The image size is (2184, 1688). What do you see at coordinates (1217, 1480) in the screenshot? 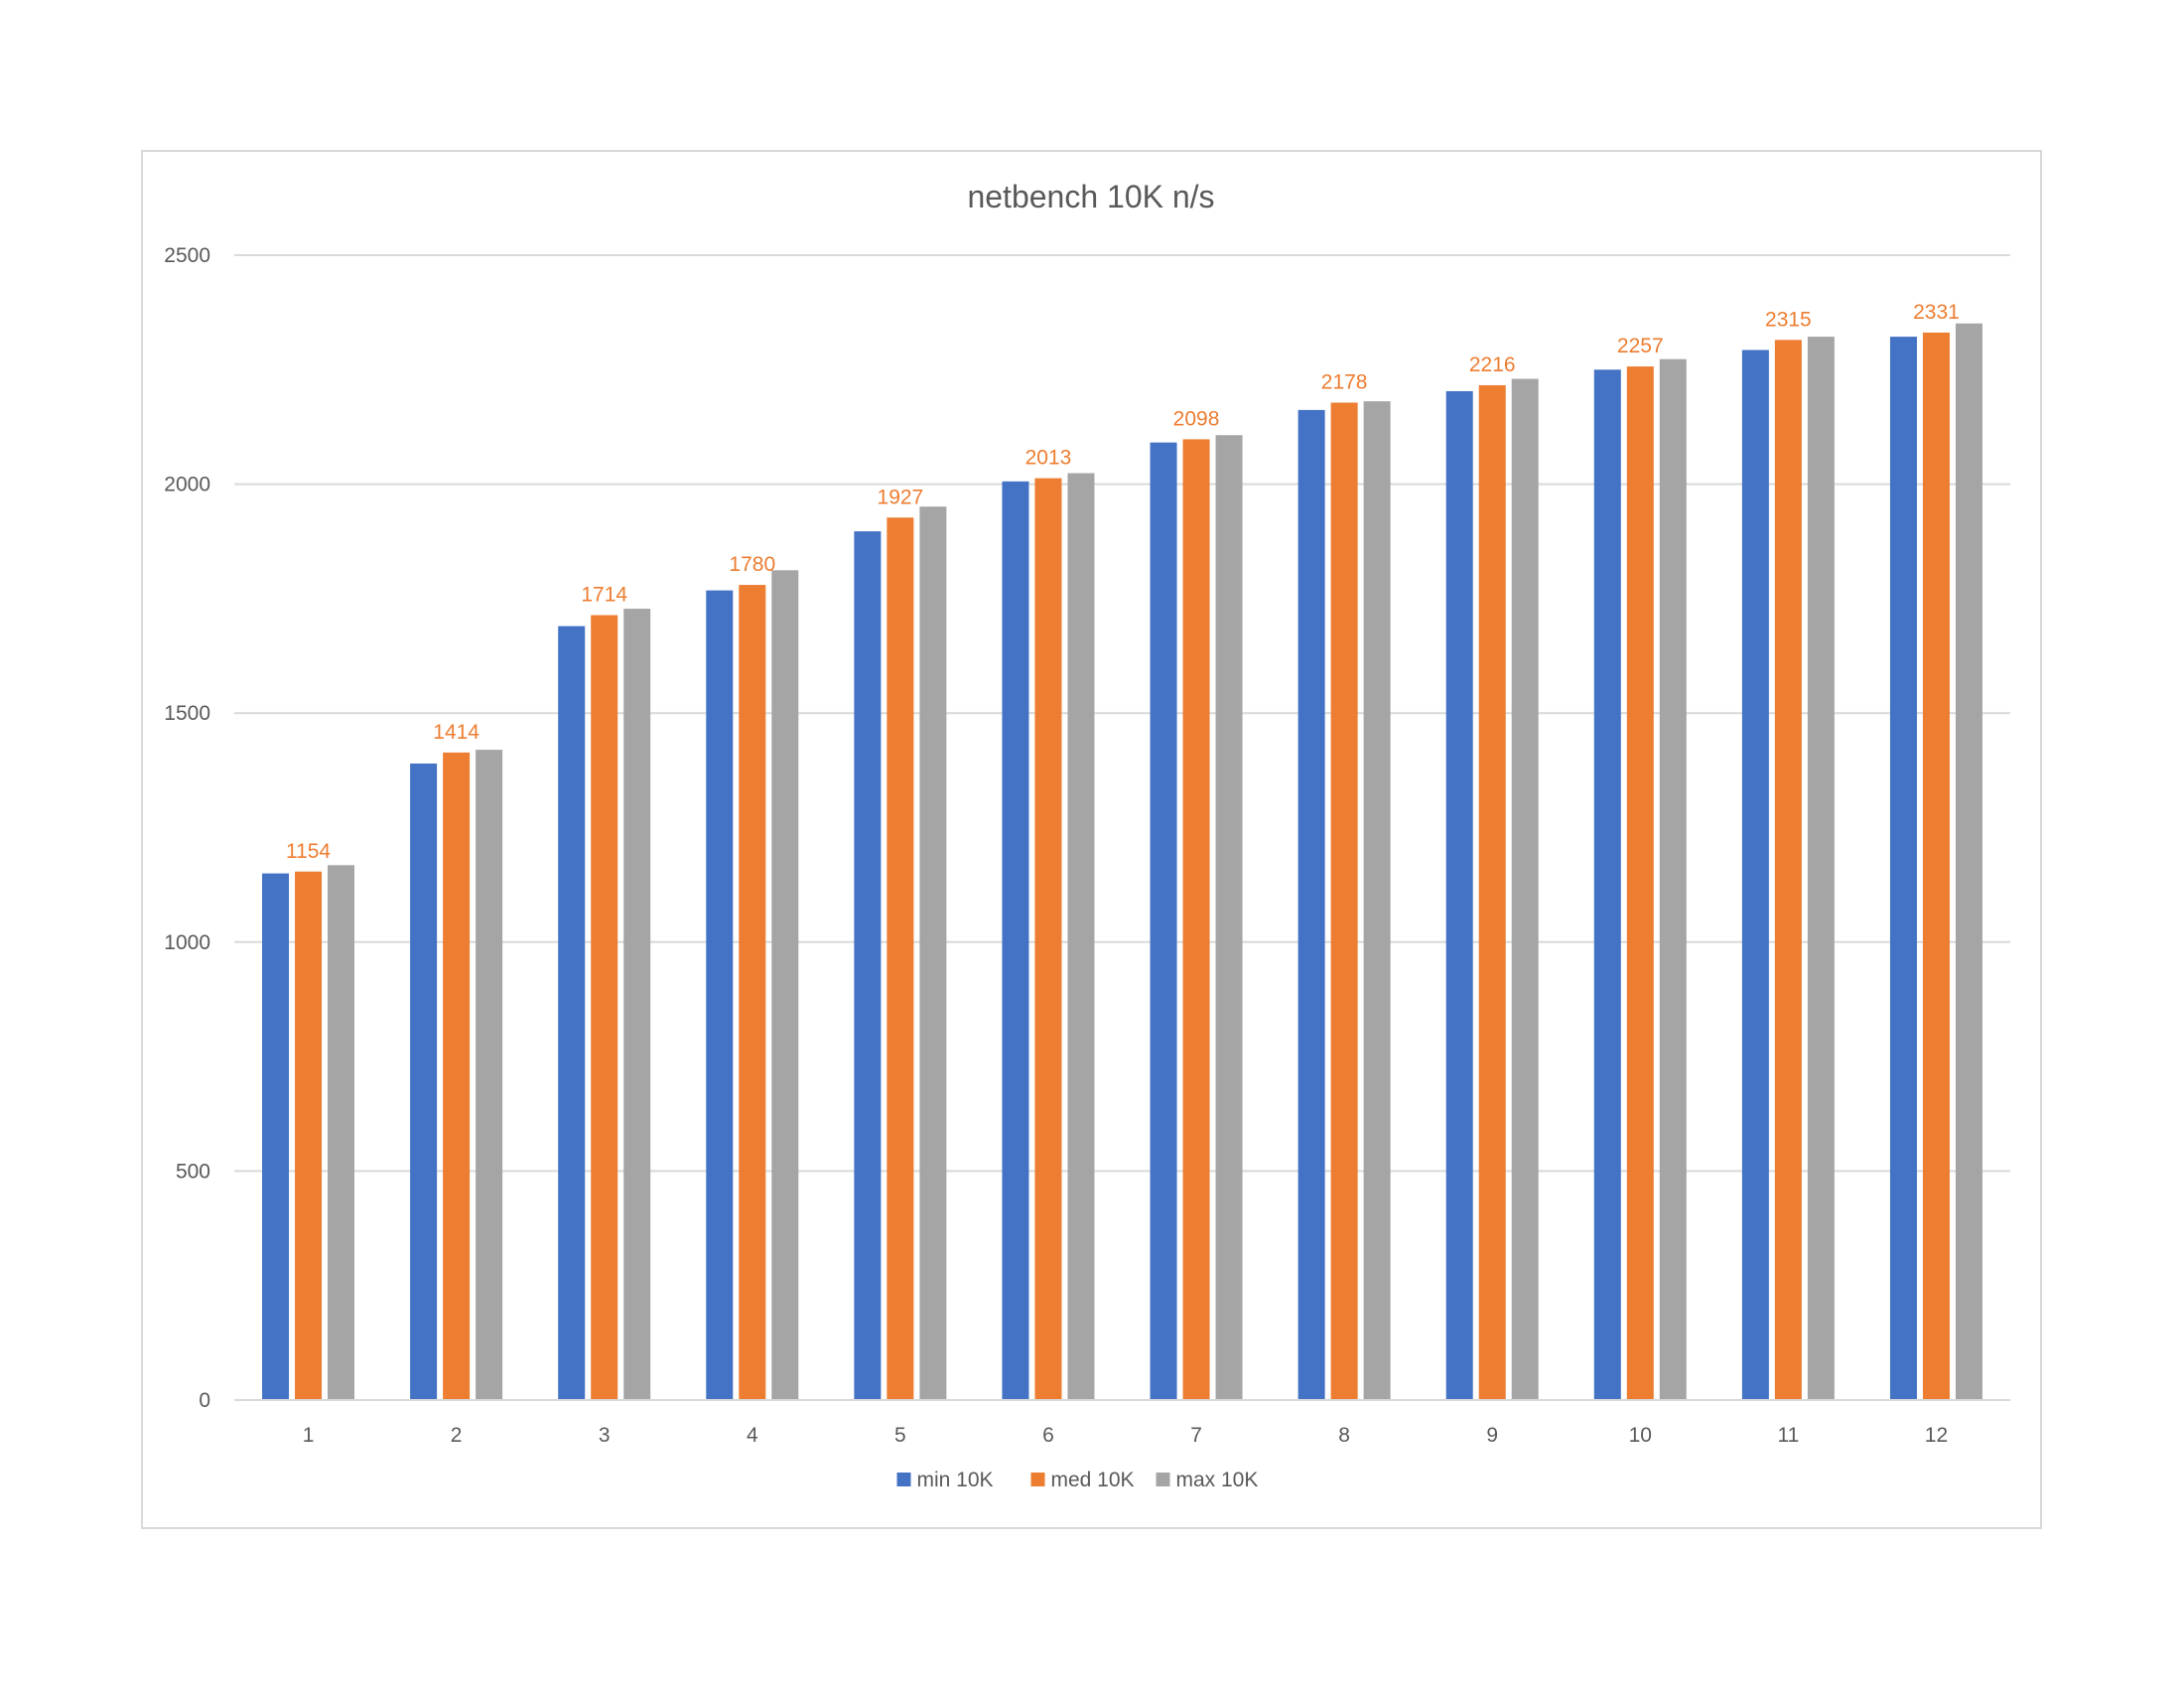
I see `legend-label: max 10K` at bounding box center [1217, 1480].